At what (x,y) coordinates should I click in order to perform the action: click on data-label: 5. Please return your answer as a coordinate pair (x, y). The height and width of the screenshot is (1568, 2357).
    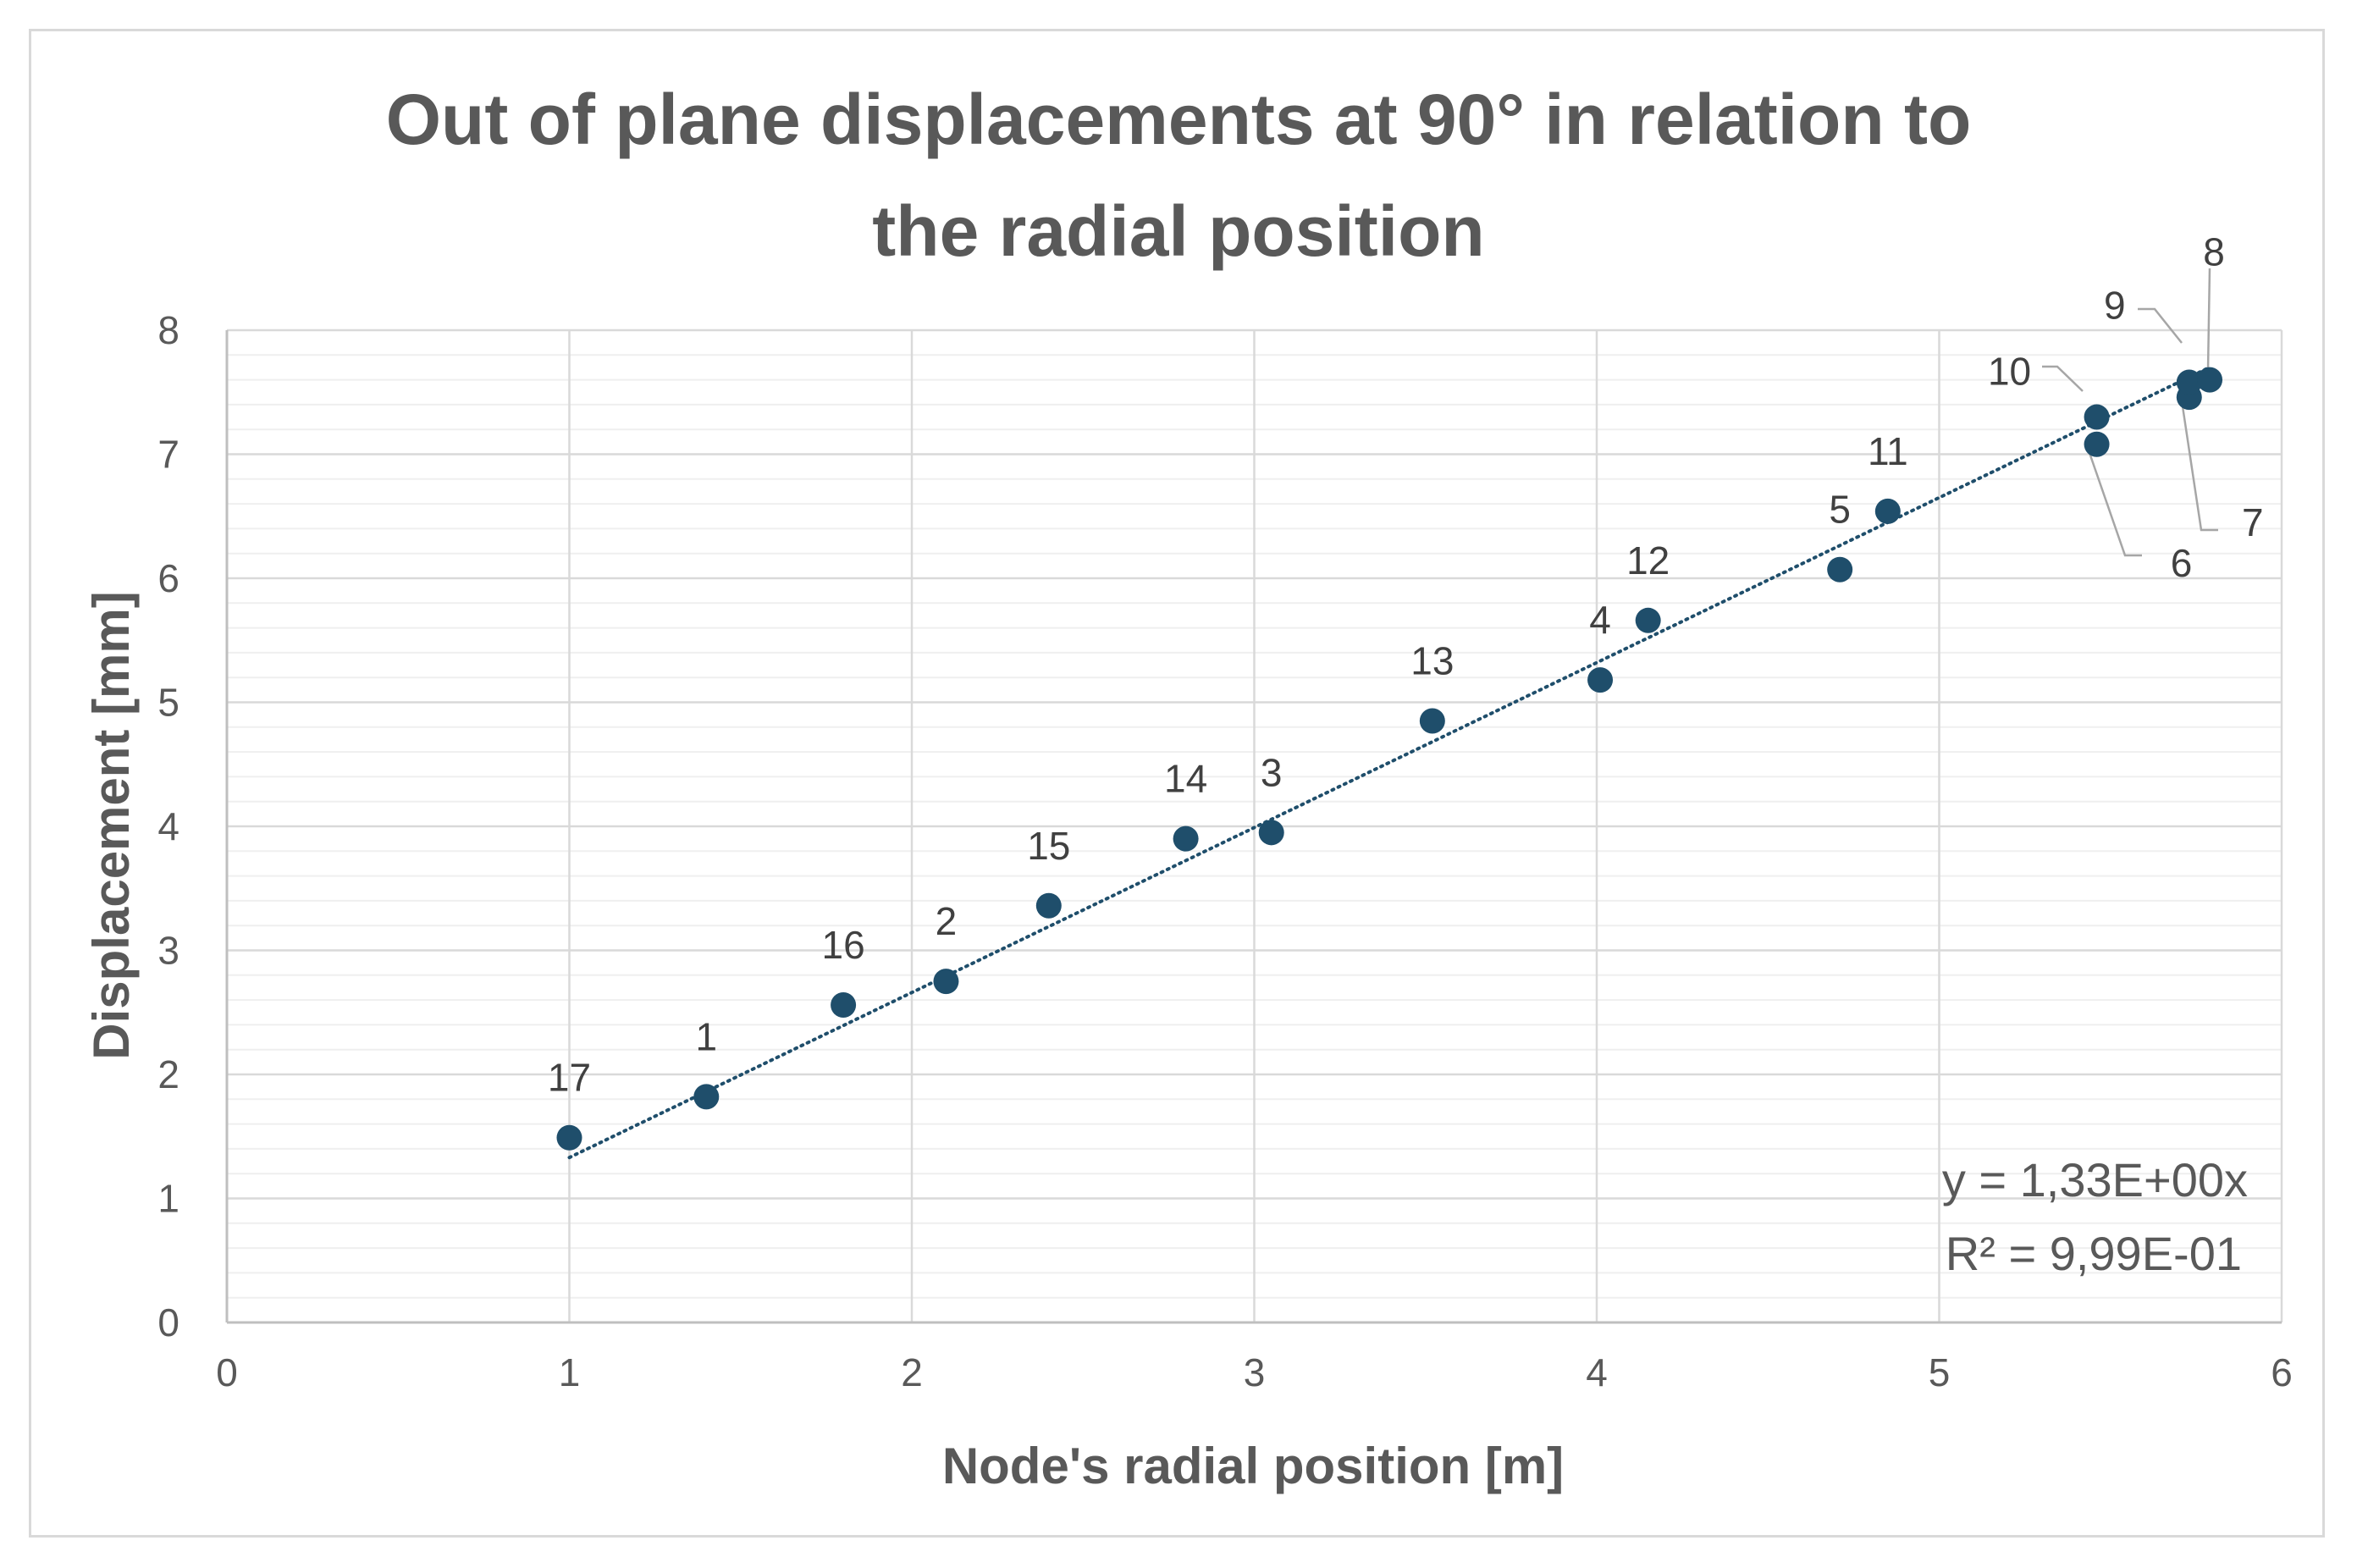
    Looking at the image, I should click on (1840, 510).